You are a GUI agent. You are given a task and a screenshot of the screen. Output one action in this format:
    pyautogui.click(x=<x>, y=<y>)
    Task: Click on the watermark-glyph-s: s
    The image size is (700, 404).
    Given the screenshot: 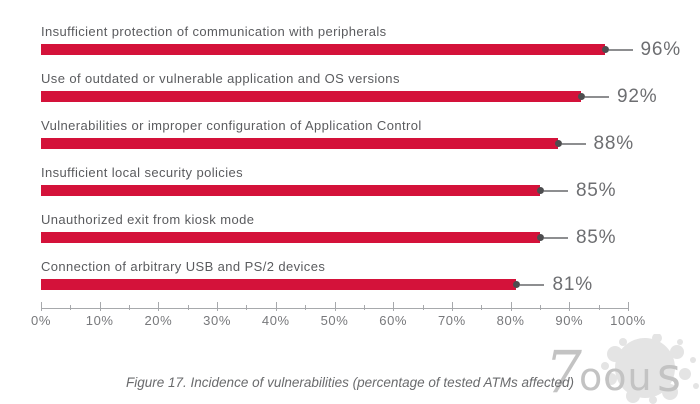 What is the action you would take?
    pyautogui.click(x=669, y=375)
    